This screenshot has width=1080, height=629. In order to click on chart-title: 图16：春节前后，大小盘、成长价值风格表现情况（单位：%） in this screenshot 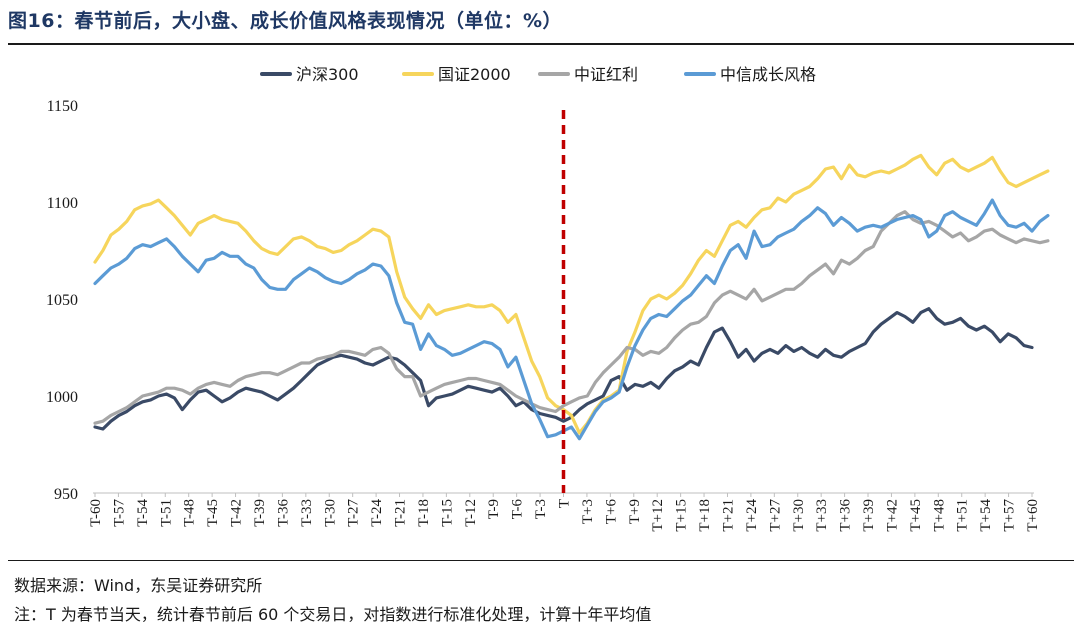, I will do `click(285, 21)`.